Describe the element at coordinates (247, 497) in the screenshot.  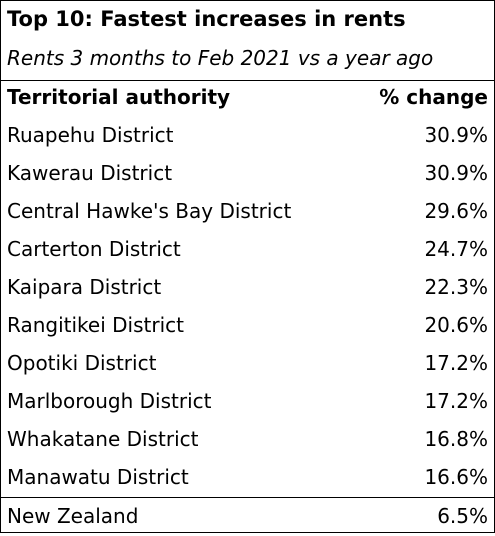
I see `total-divider` at that location.